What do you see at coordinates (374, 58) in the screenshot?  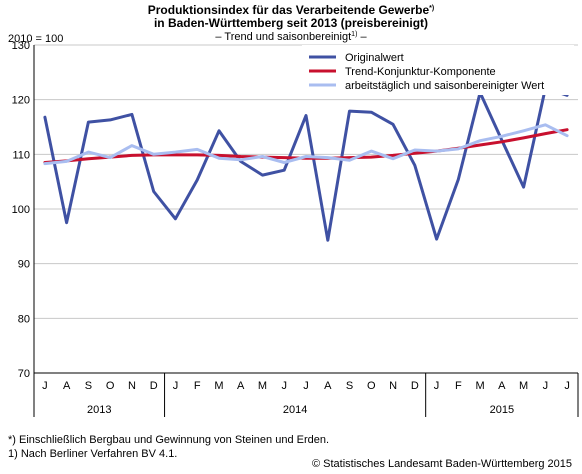 I see `legend-label-original: Originalwert` at bounding box center [374, 58].